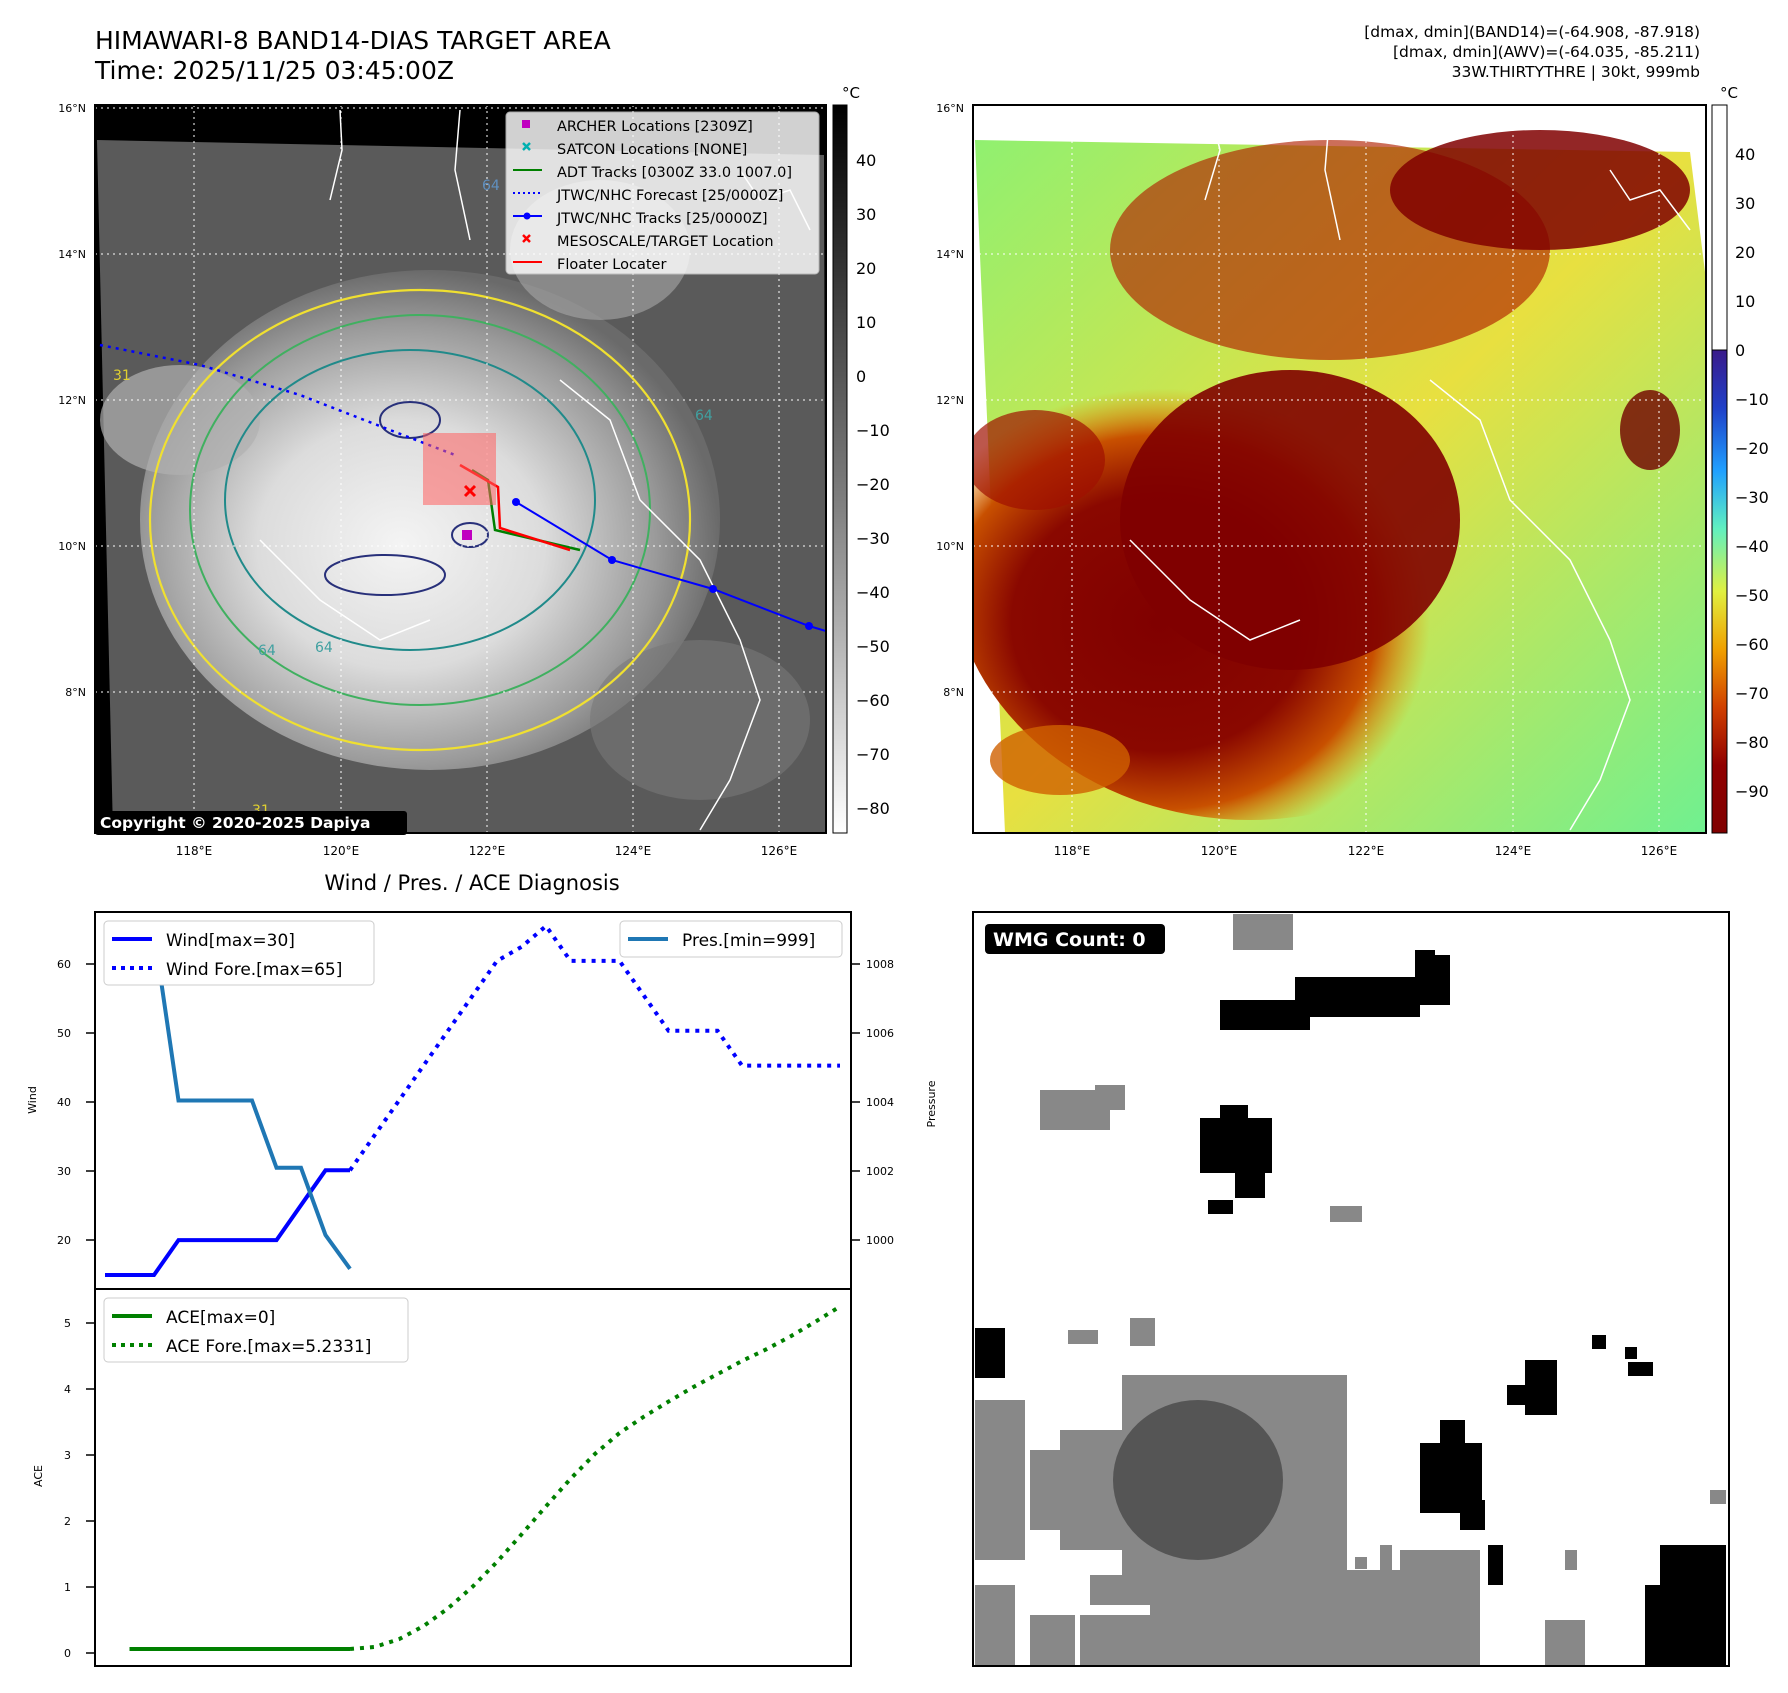  I want to click on ace-series-group, so click(485, 1477).